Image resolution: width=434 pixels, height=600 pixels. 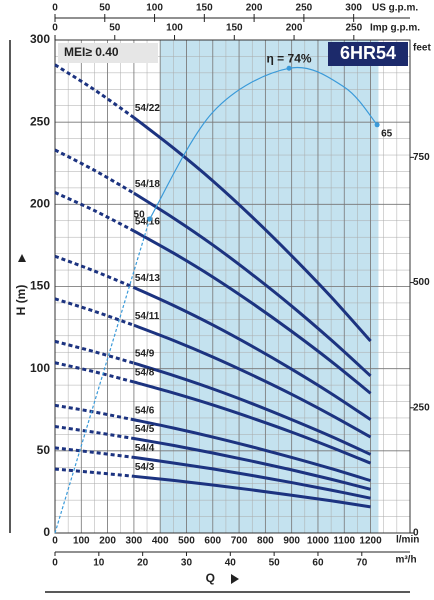 What do you see at coordinates (405, 560) in the screenshot?
I see `m3h-unit: m³/h` at bounding box center [405, 560].